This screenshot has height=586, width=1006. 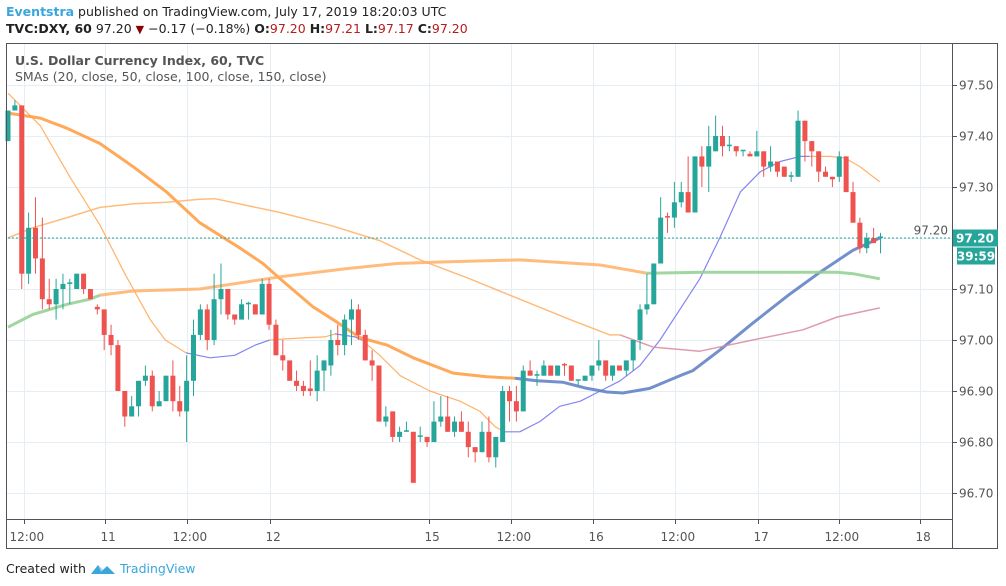 I want to click on triangle-down-icon: ▼, so click(x=140, y=29).